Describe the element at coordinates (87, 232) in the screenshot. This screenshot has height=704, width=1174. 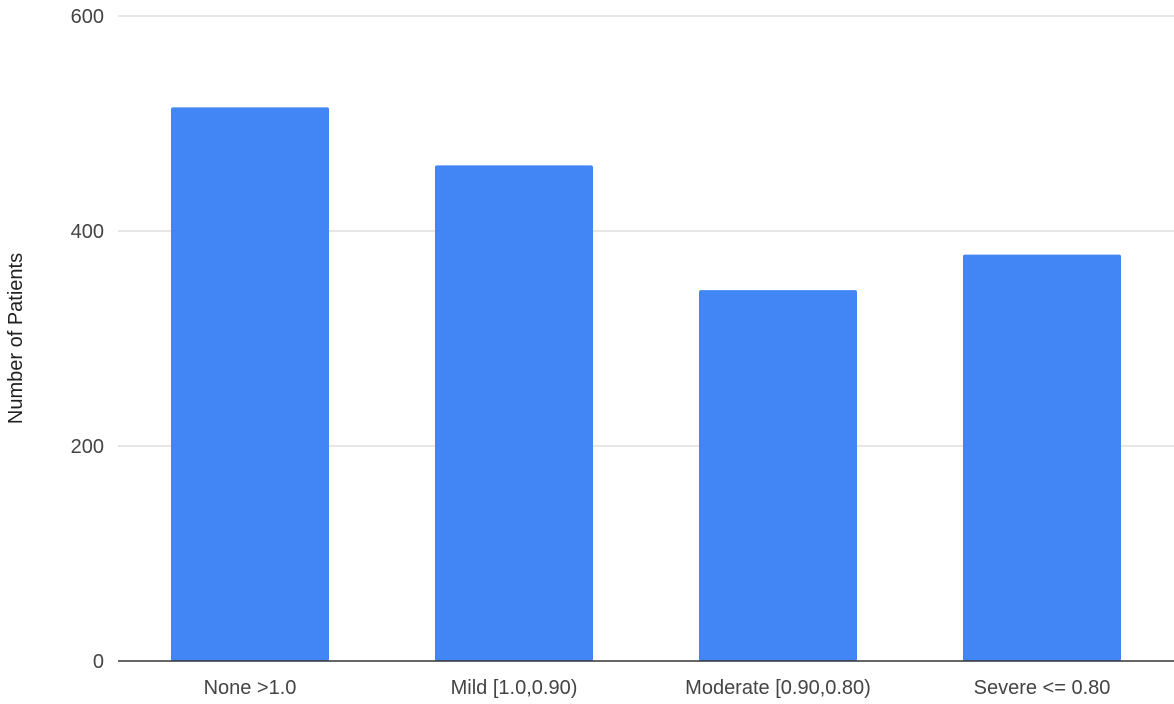
I see `y-tick-label: 400` at that location.